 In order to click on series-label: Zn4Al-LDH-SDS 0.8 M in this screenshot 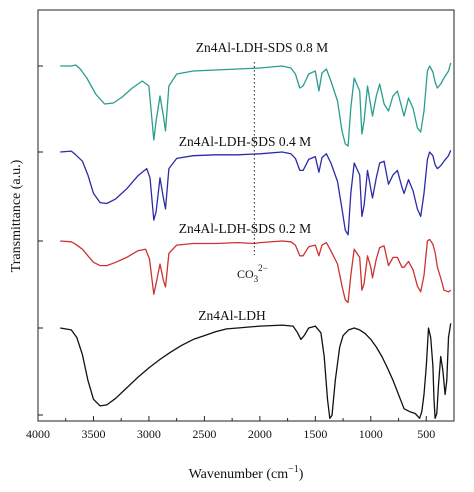, I will do `click(262, 47)`.